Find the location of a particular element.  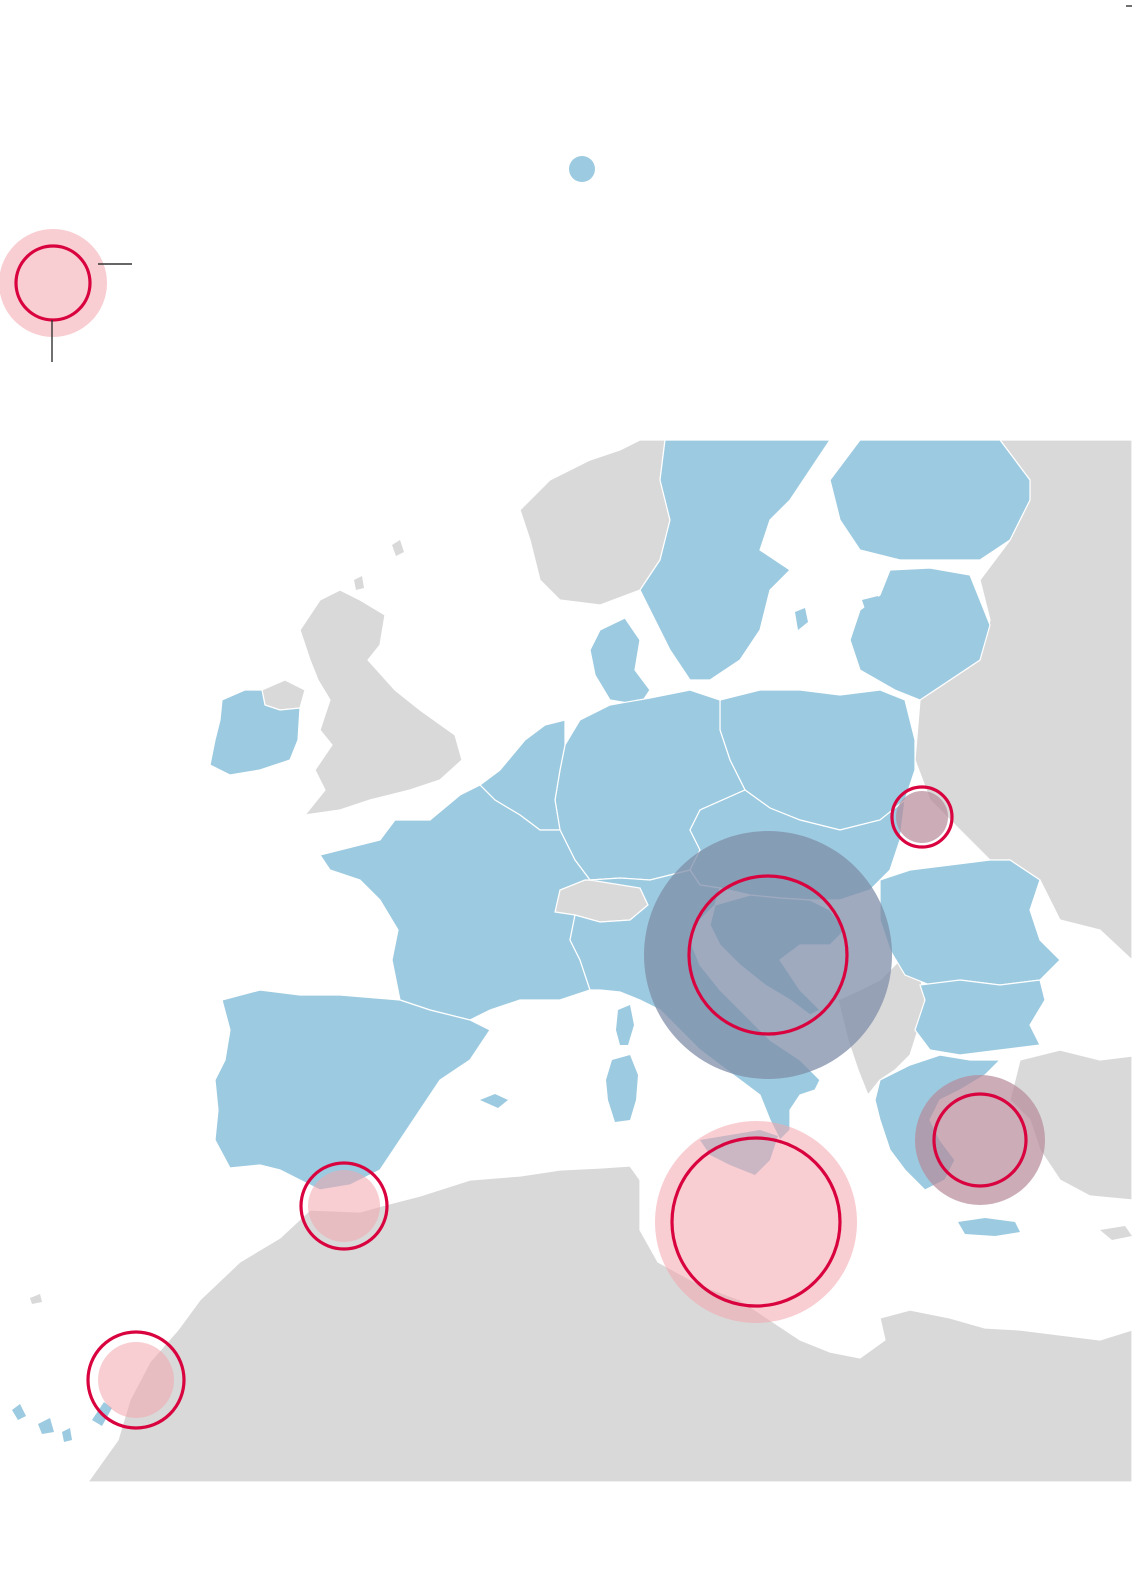

shetland-orkney is located at coordinates (379, 565).